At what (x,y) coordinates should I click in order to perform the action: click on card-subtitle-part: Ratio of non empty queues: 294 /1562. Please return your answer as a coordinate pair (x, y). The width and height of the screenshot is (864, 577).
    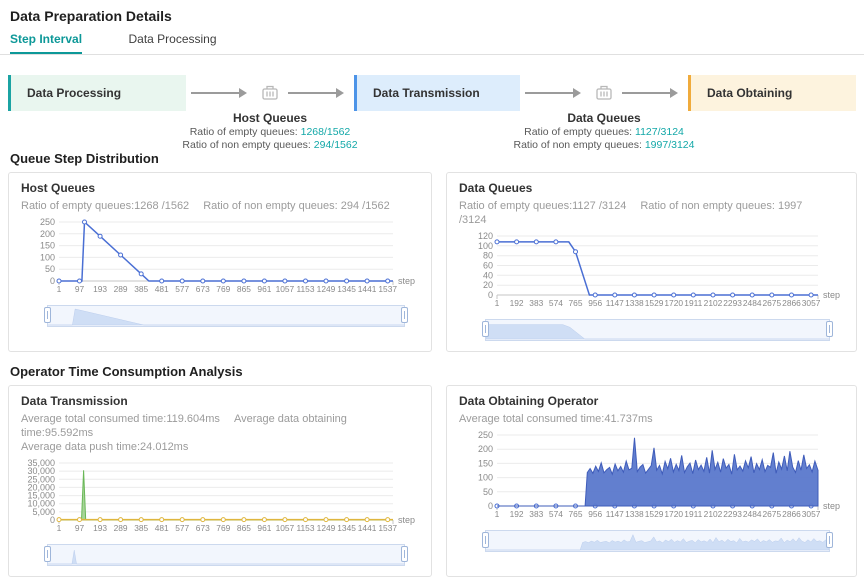
    Looking at the image, I should click on (296, 206).